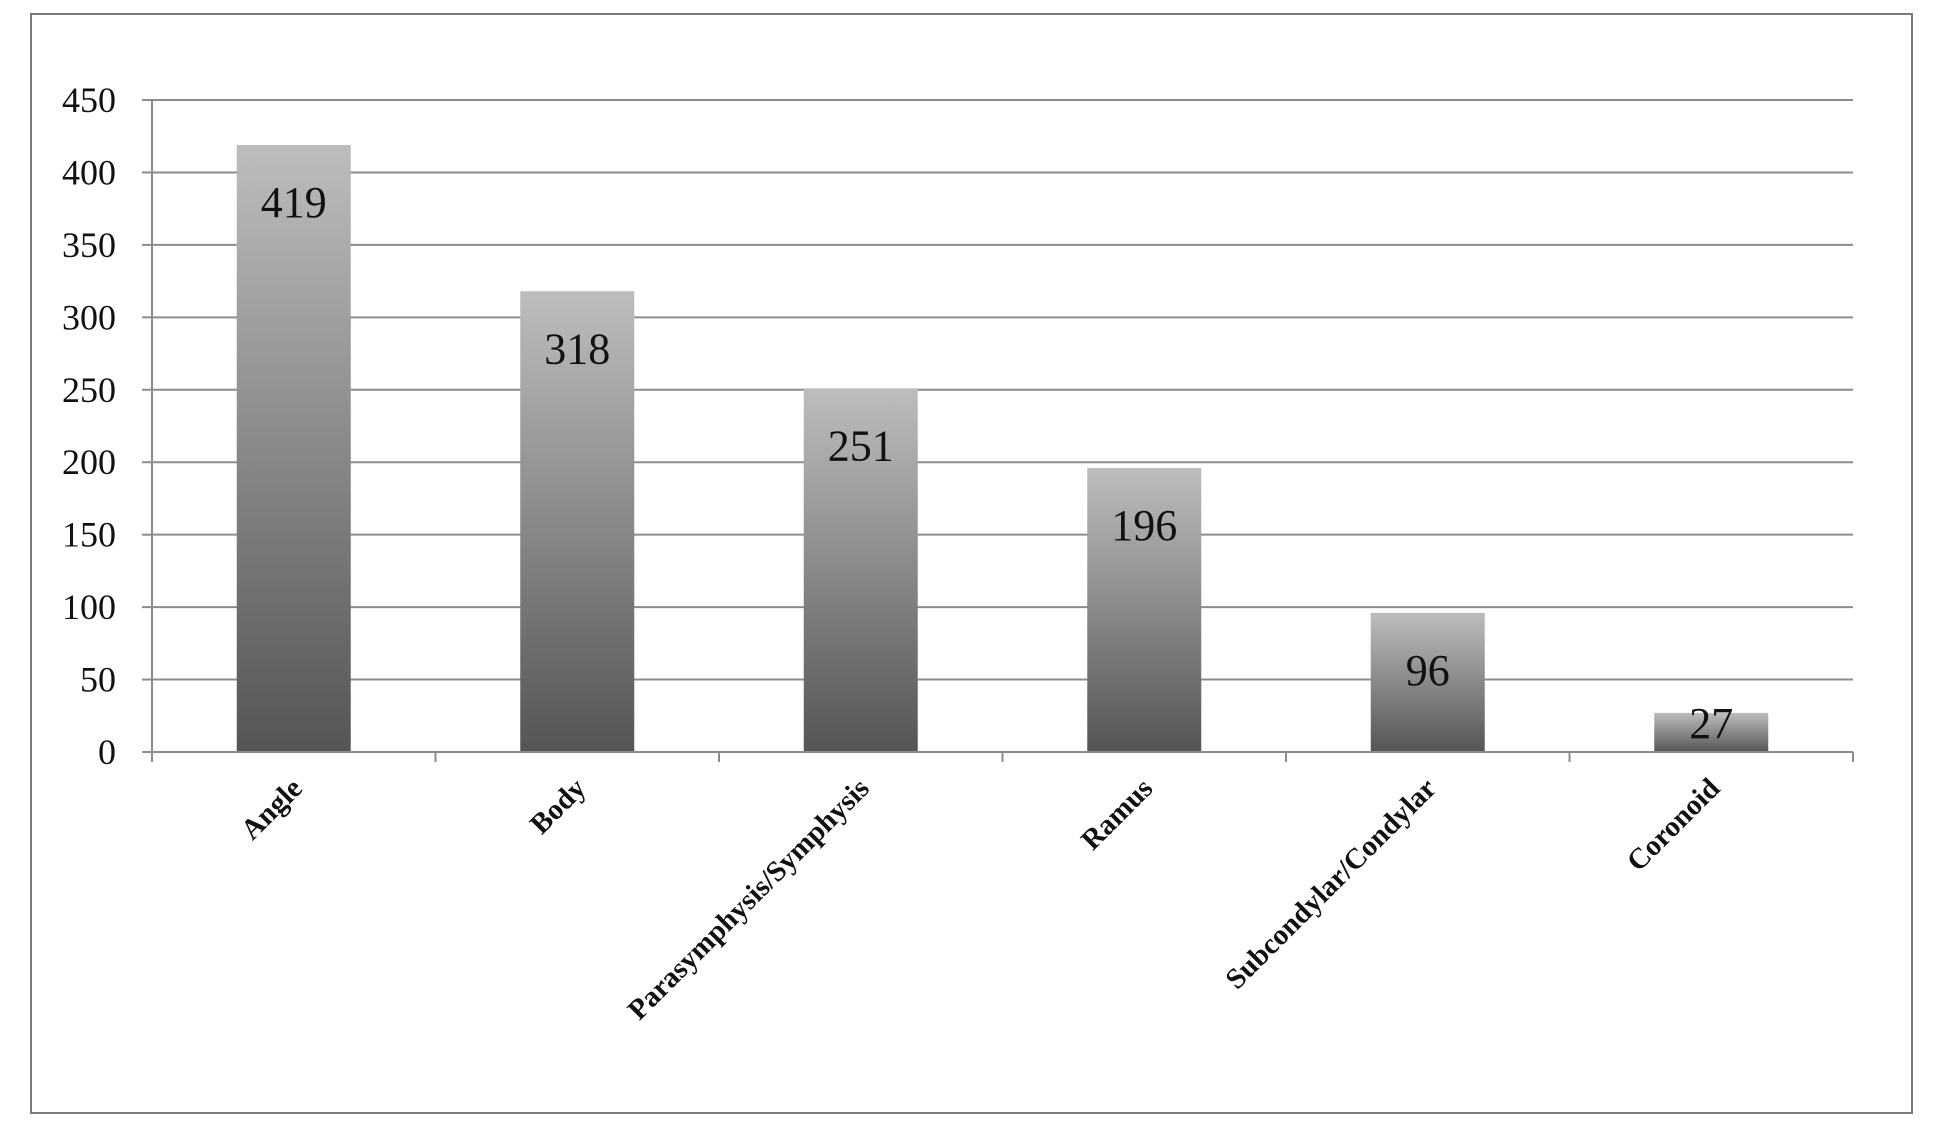  Describe the element at coordinates (1117, 814) in the screenshot. I see `category-label: Ramus` at that location.